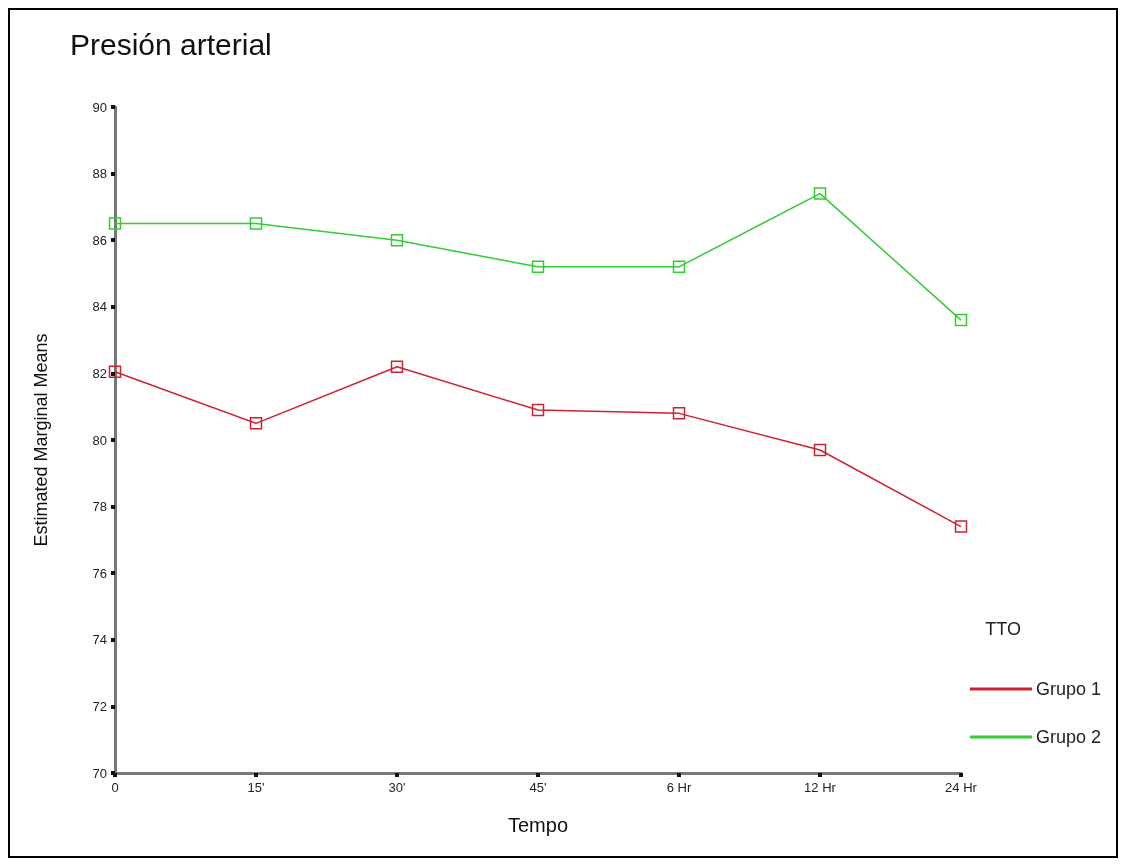 This screenshot has height=867, width=1130. What do you see at coordinates (99, 240) in the screenshot?
I see `y-tick-label: 86` at bounding box center [99, 240].